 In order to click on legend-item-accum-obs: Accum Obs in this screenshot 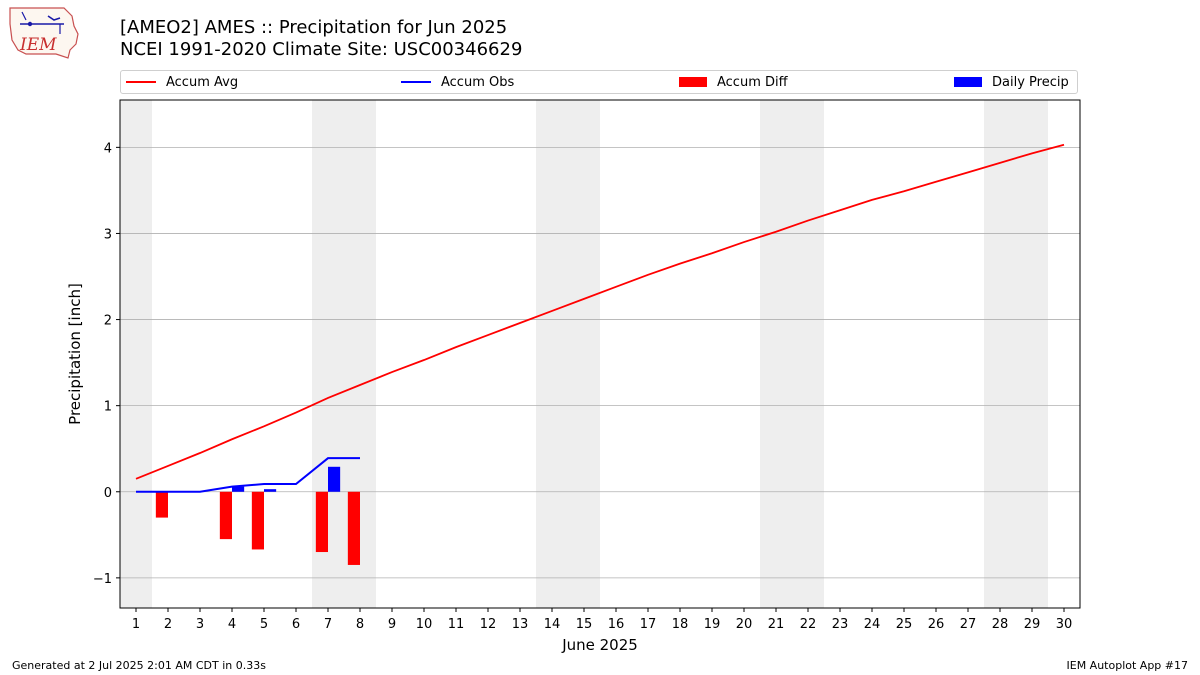, I will do `click(457, 82)`.